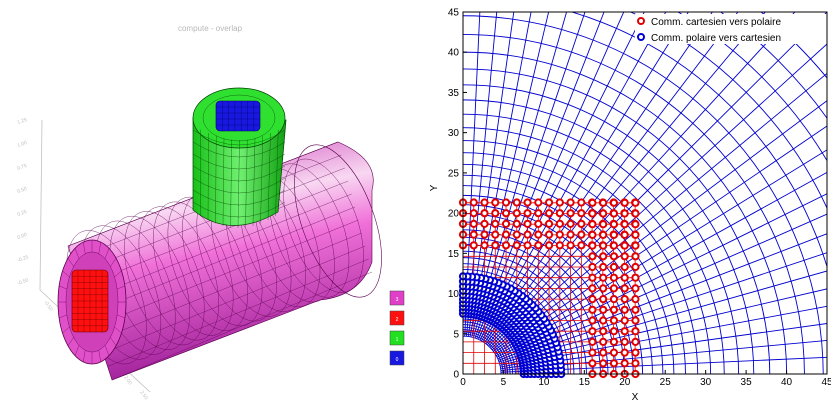 The height and width of the screenshot is (410, 831). Describe the element at coordinates (504, 382) in the screenshot. I see `x-tick-label: 5` at that location.